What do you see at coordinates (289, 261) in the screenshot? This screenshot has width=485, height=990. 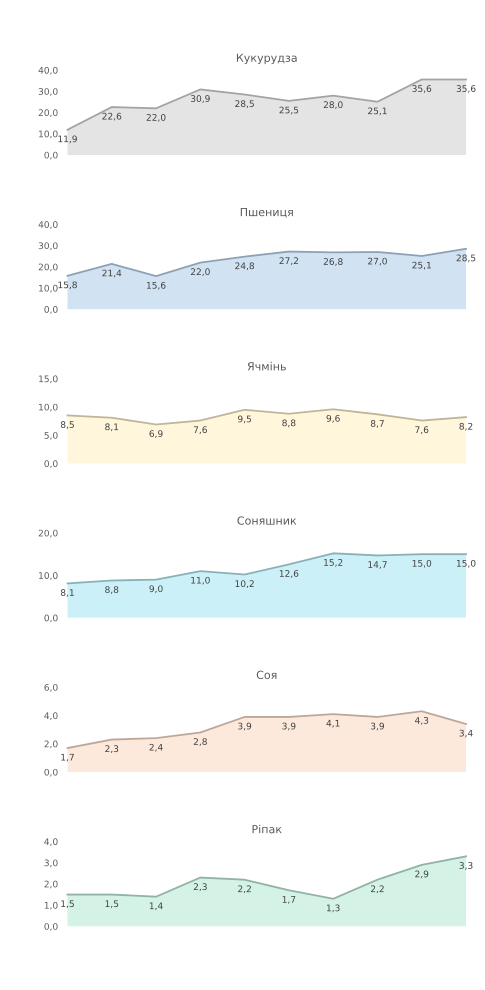 I see `data-label: 27,2` at bounding box center [289, 261].